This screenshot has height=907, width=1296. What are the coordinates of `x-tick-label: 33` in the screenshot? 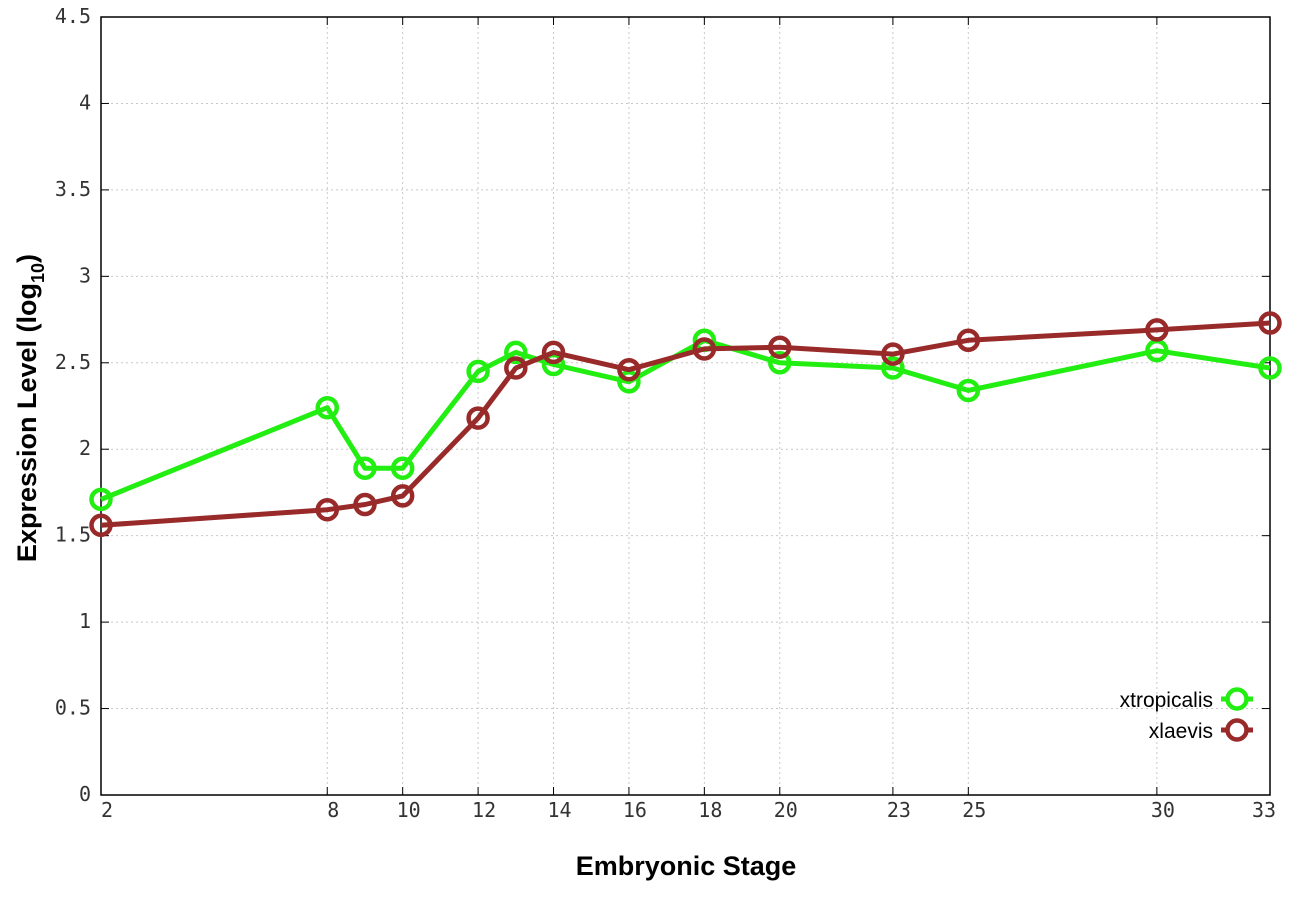 It's located at (1264, 810).